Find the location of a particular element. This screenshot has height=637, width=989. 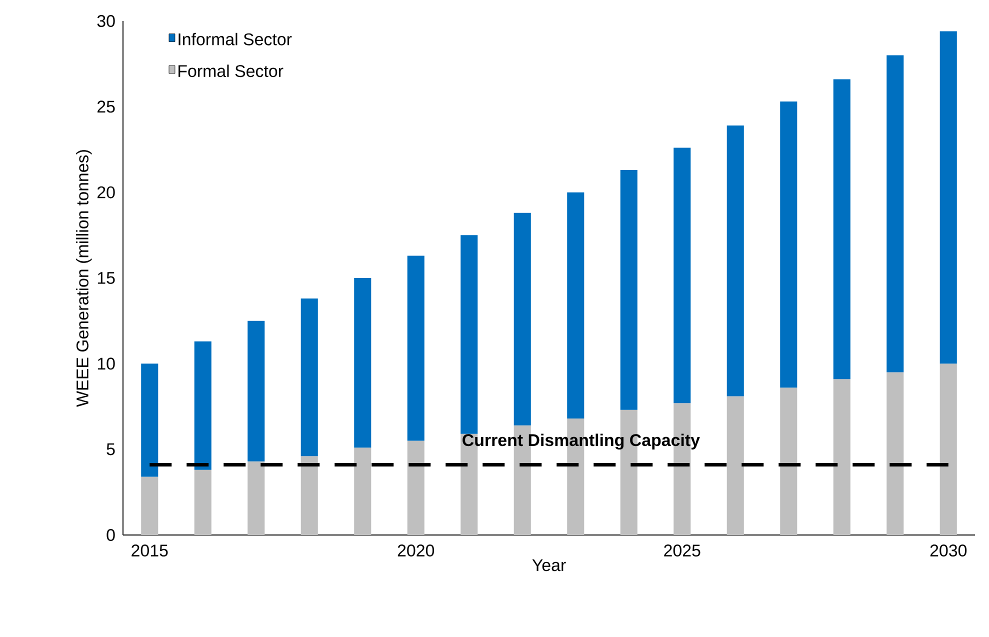

x-axis-title: Year is located at coordinates (549, 565).